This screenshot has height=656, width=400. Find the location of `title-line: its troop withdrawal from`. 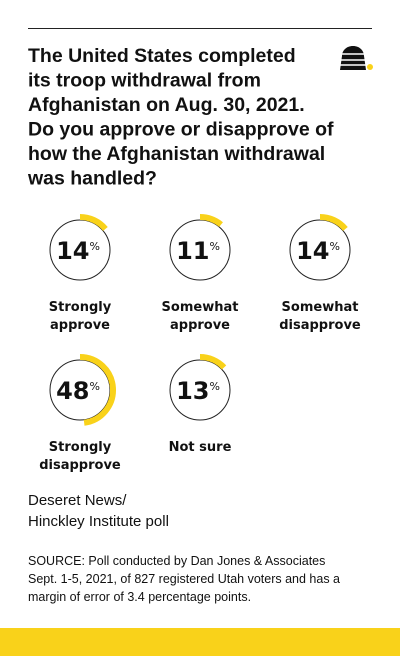

title-line: its troop withdrawal from is located at coordinates (144, 81).